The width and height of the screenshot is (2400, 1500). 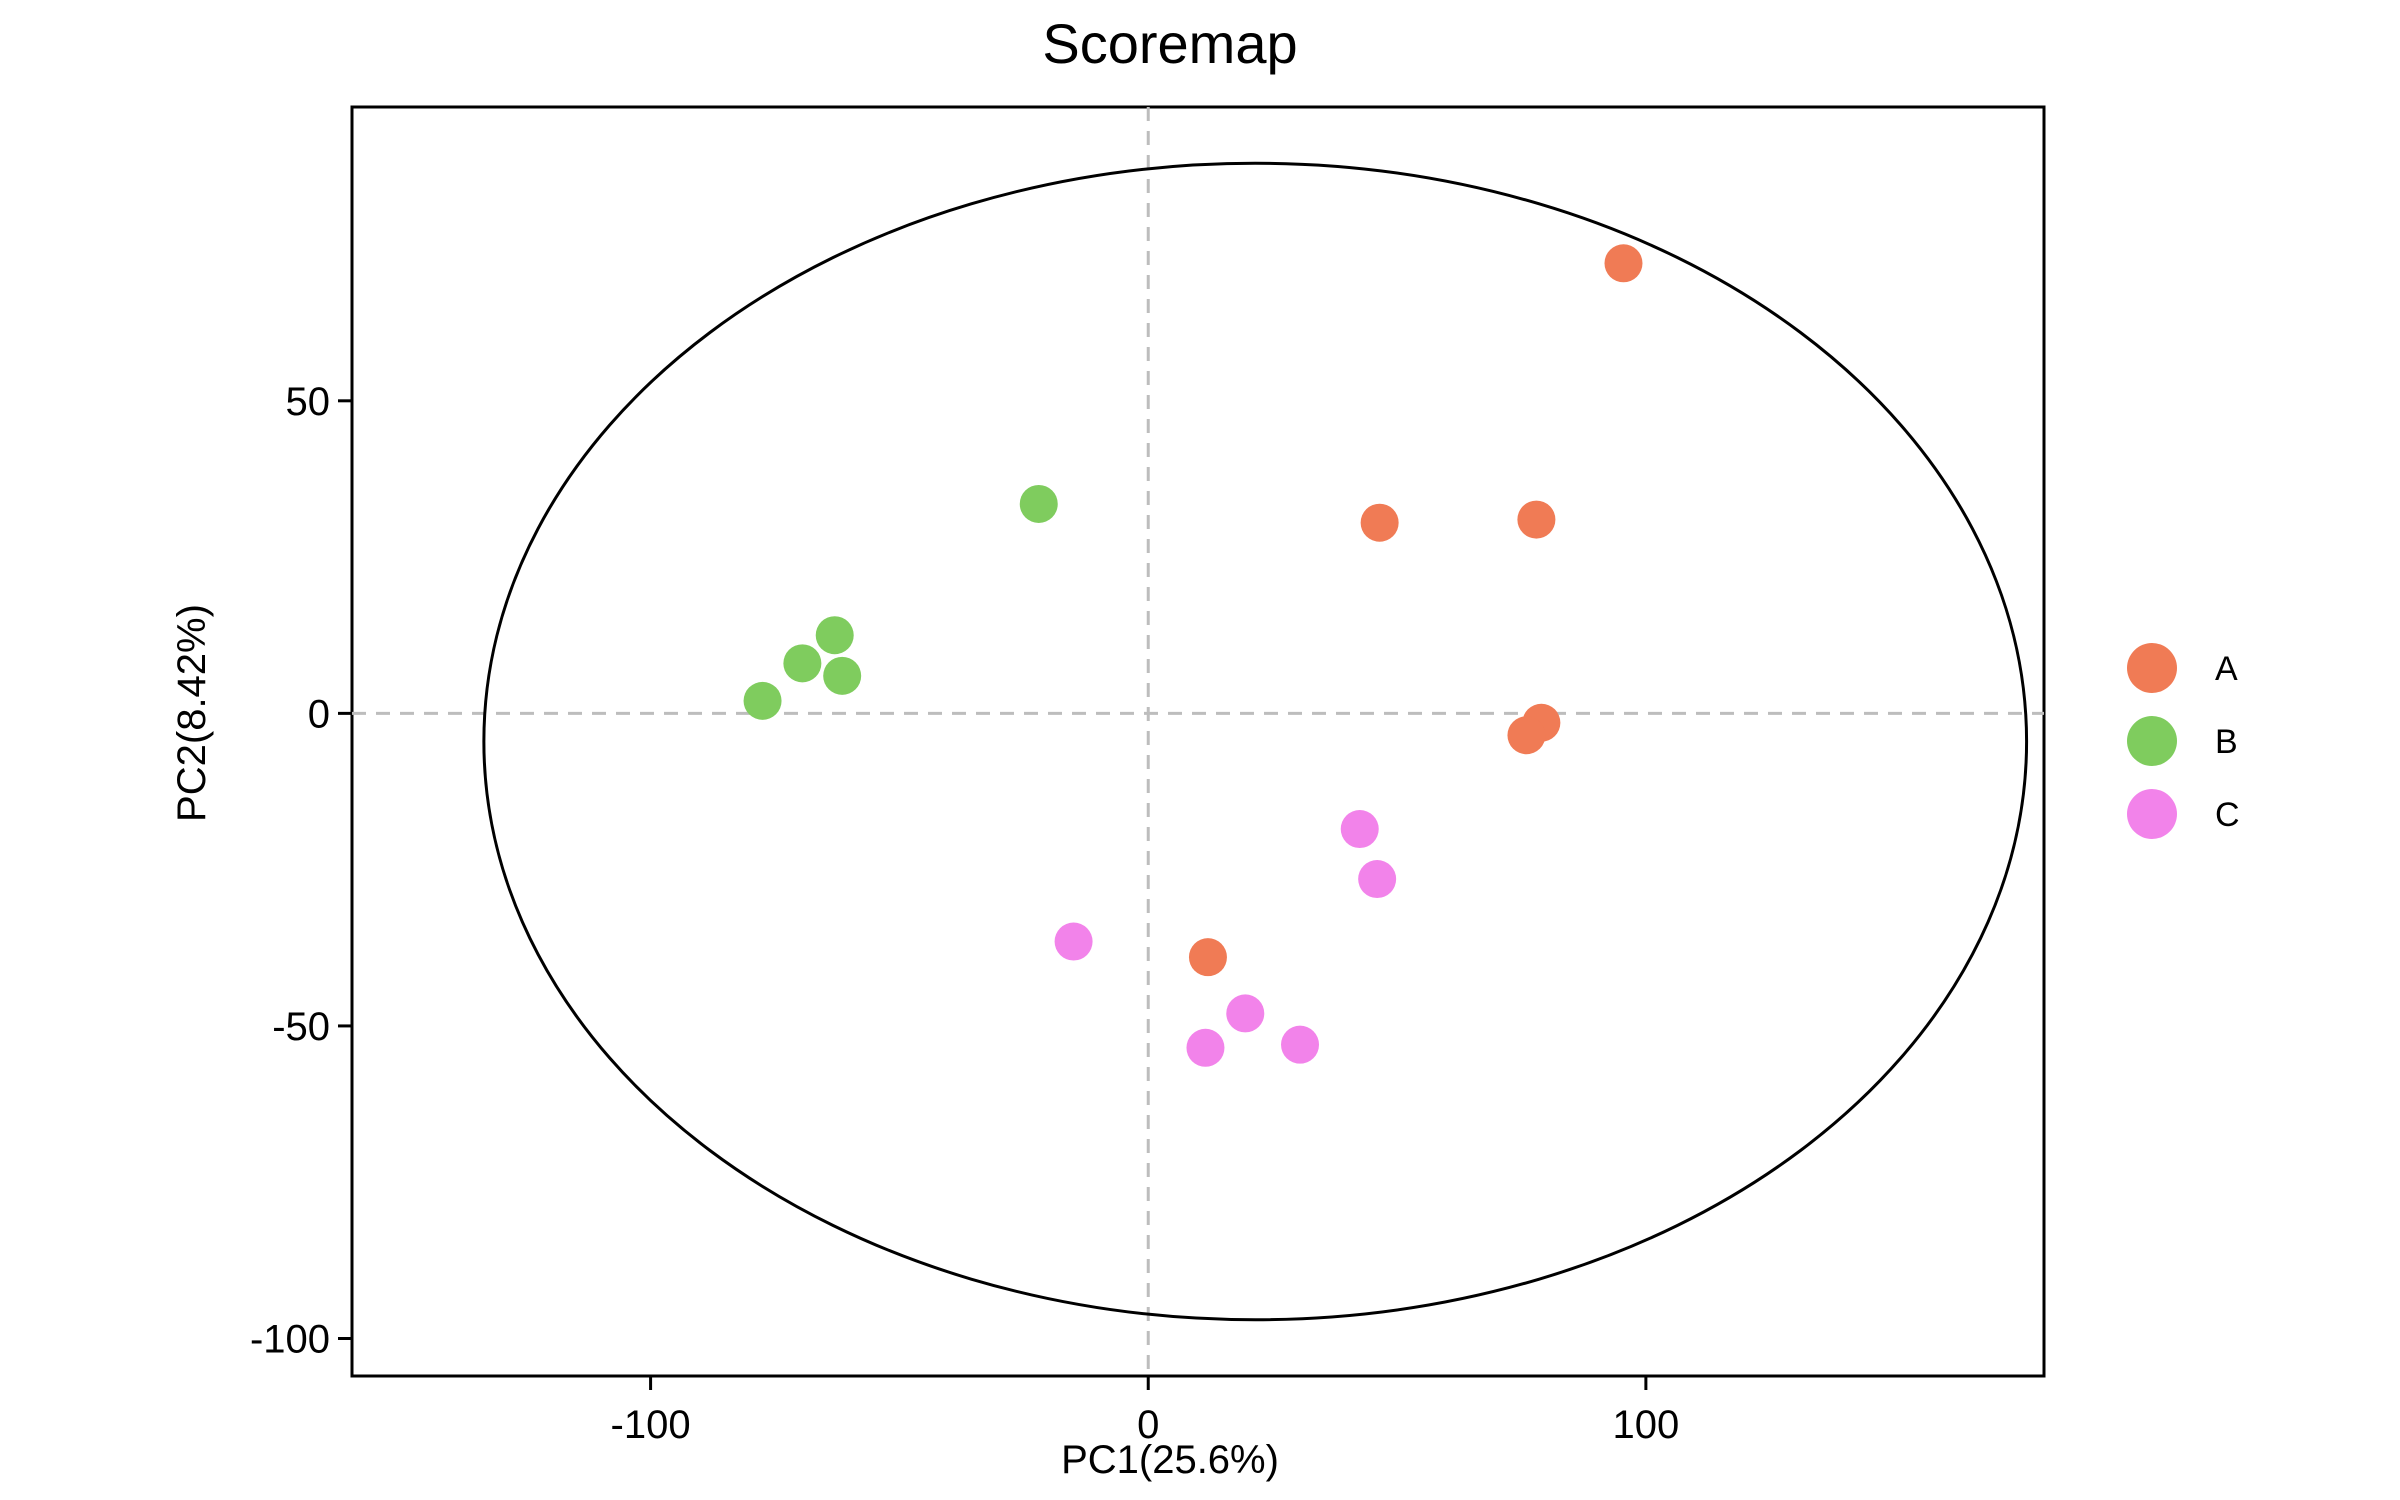 What do you see at coordinates (2227, 815) in the screenshot?
I see `legend-label-c: C` at bounding box center [2227, 815].